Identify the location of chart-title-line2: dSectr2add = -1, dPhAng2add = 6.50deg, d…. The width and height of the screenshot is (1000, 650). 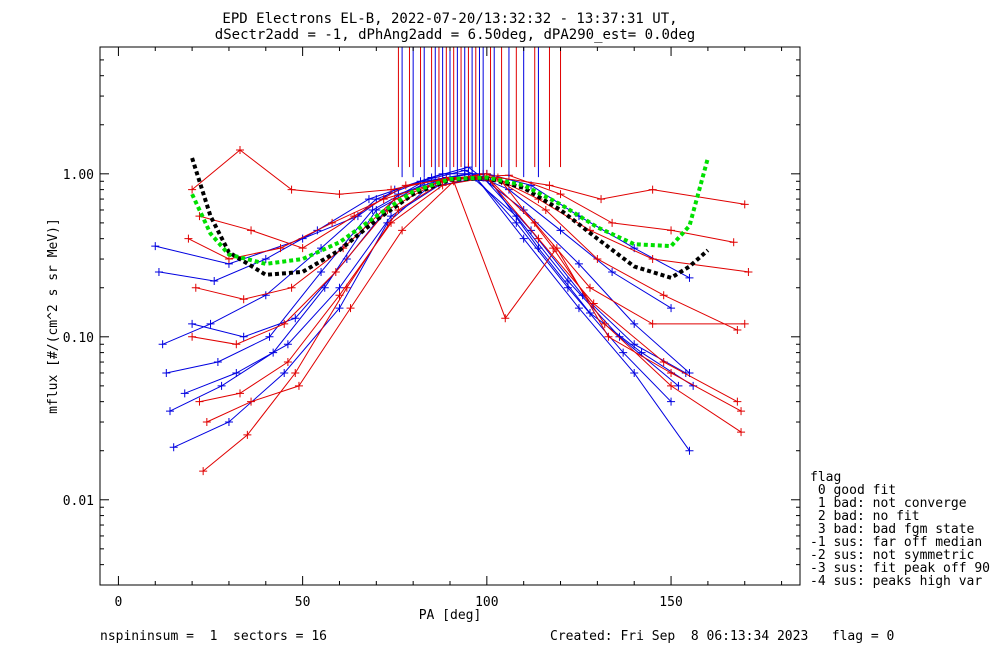
(455, 35).